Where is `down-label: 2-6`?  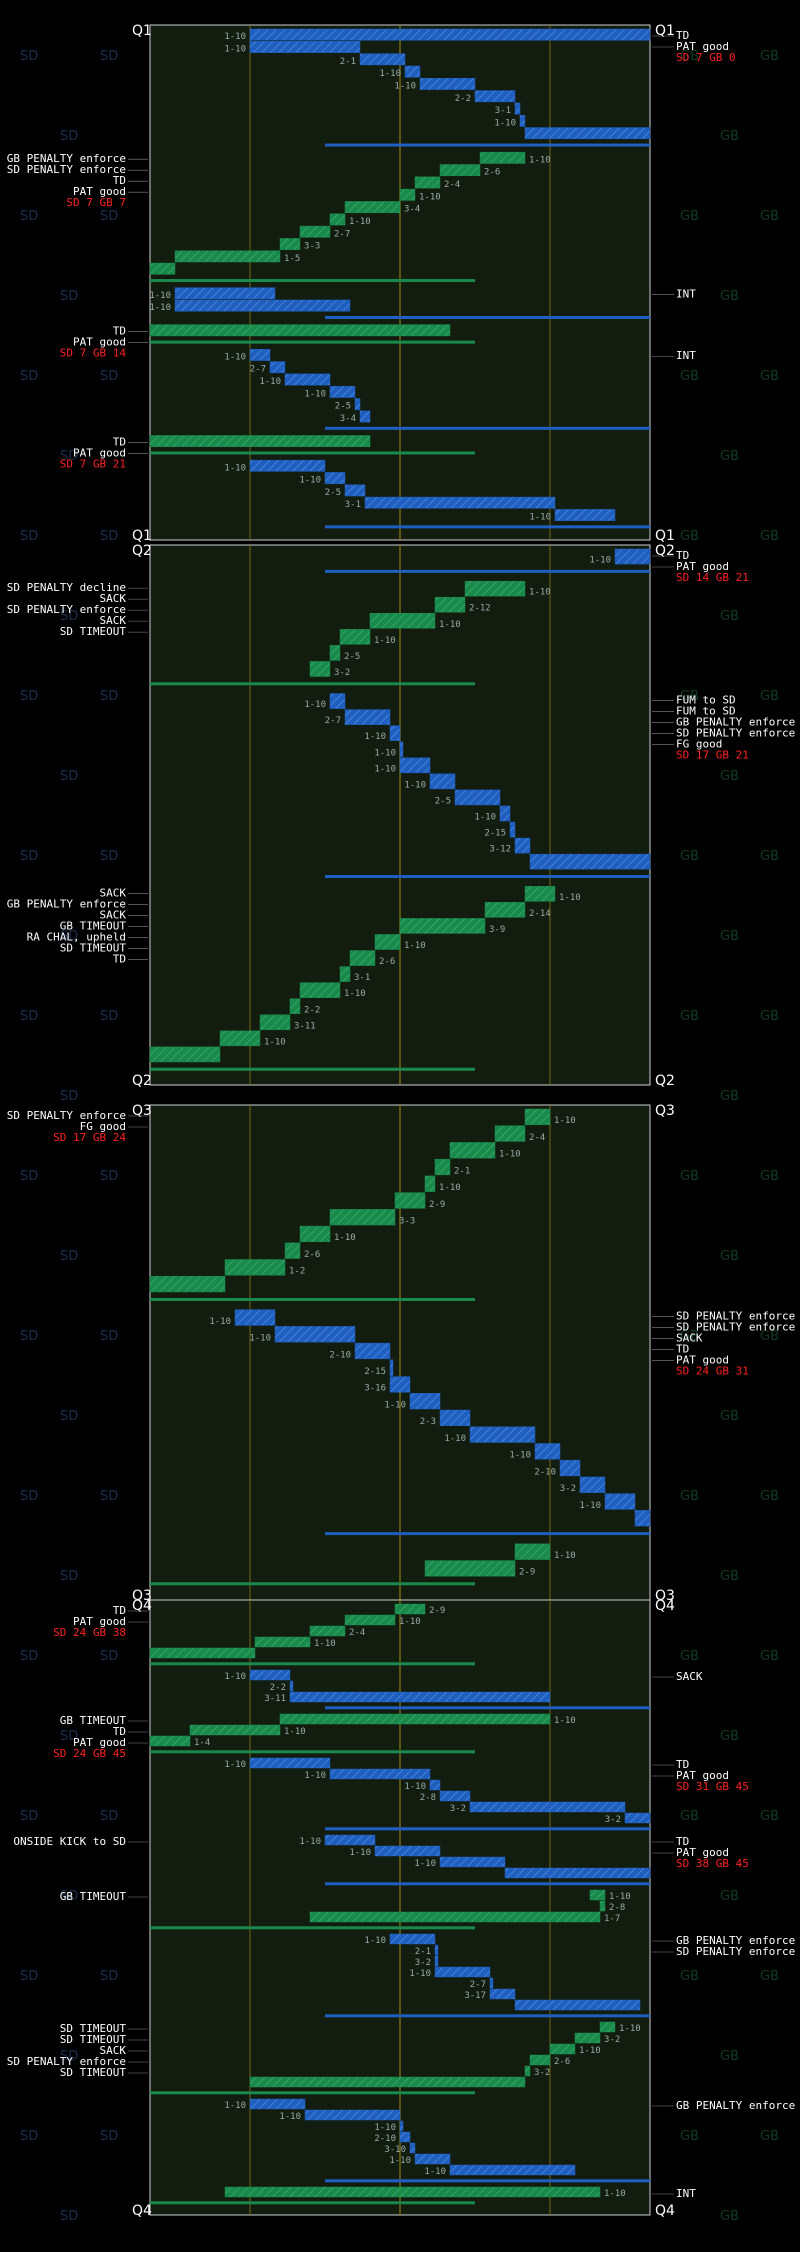
down-label: 2-6 is located at coordinates (492, 173).